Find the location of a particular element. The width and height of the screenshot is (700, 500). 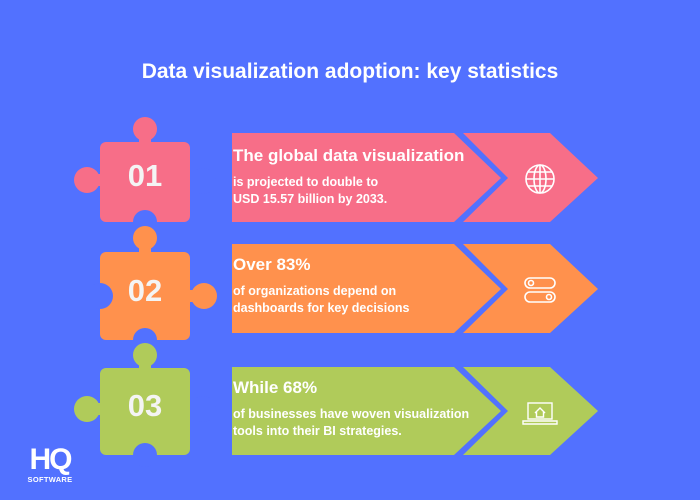

stat-heading: While 68% is located at coordinates (275, 387).